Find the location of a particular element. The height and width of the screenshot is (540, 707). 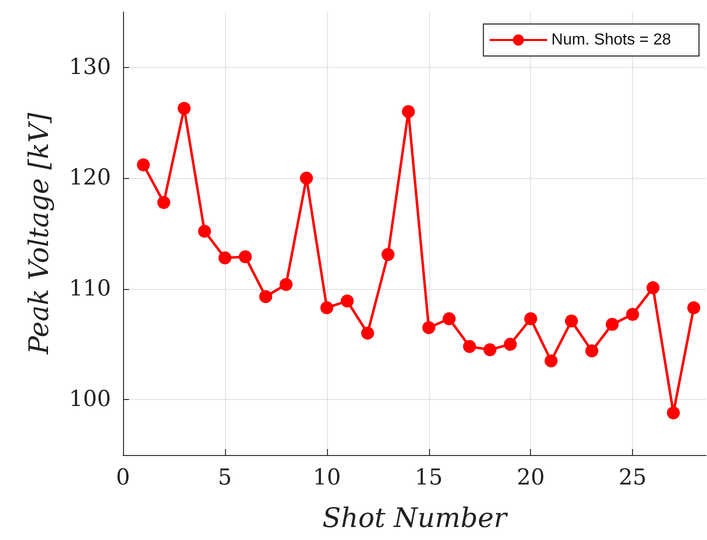

y-tick-label: 120 is located at coordinates (90, 178).